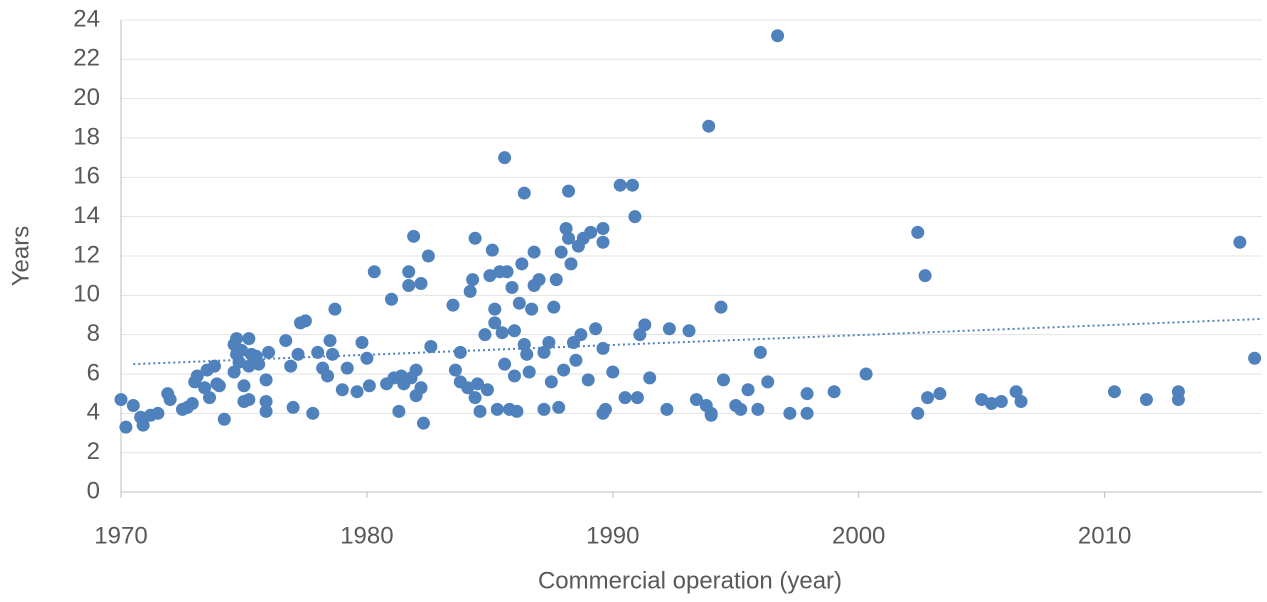  Describe the element at coordinates (86, 294) in the screenshot. I see `y-tick-label: 10` at that location.